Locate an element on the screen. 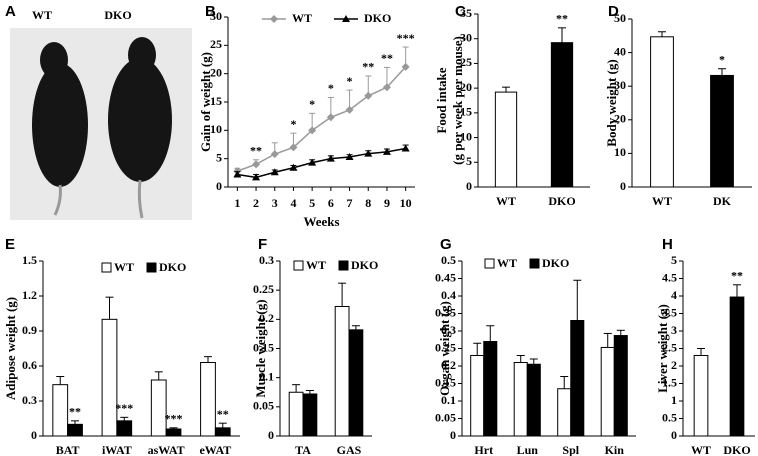 The height and width of the screenshot is (456, 758). y-tick-label: 3 is located at coordinates (674, 330).